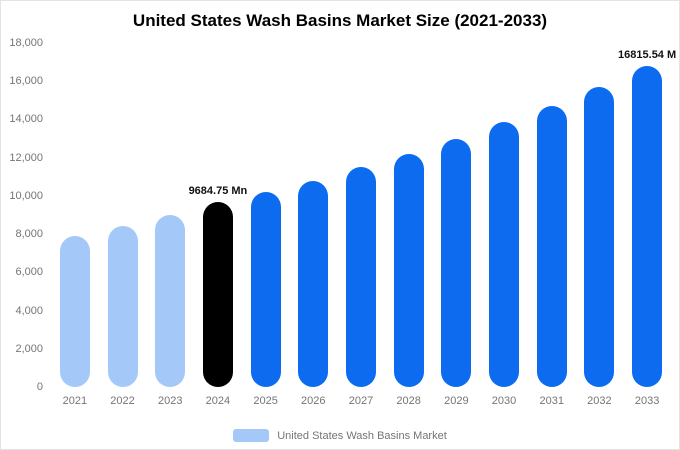  Describe the element at coordinates (218, 190) in the screenshot. I see `data-label-2024: 9684.75 Mn` at that location.